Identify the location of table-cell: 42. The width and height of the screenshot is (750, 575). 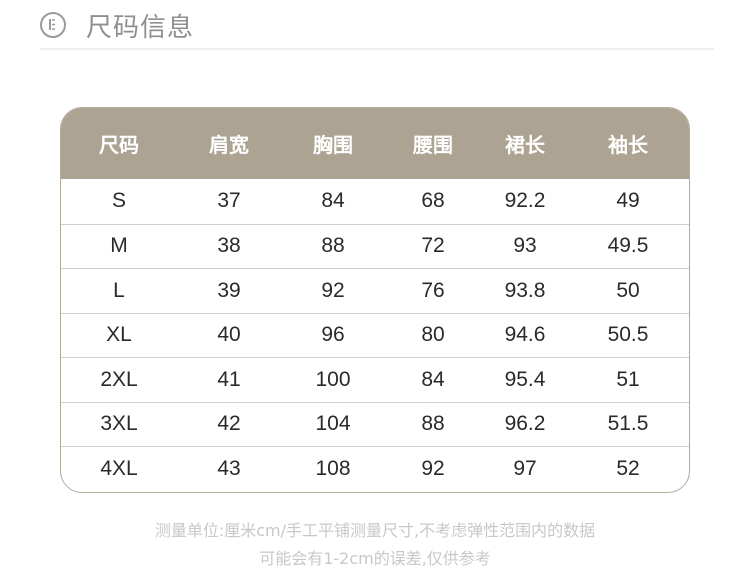
(229, 424).